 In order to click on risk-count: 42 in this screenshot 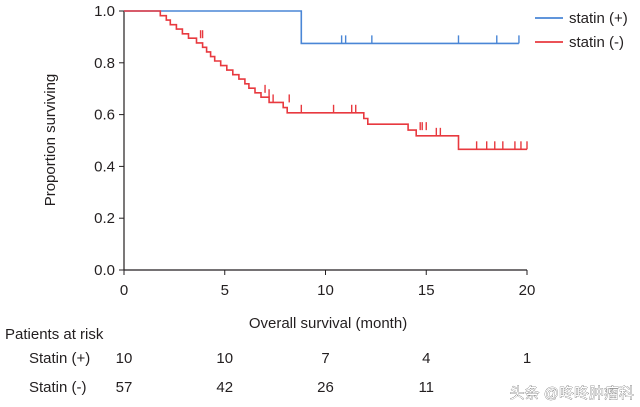, I will do `click(224, 387)`.